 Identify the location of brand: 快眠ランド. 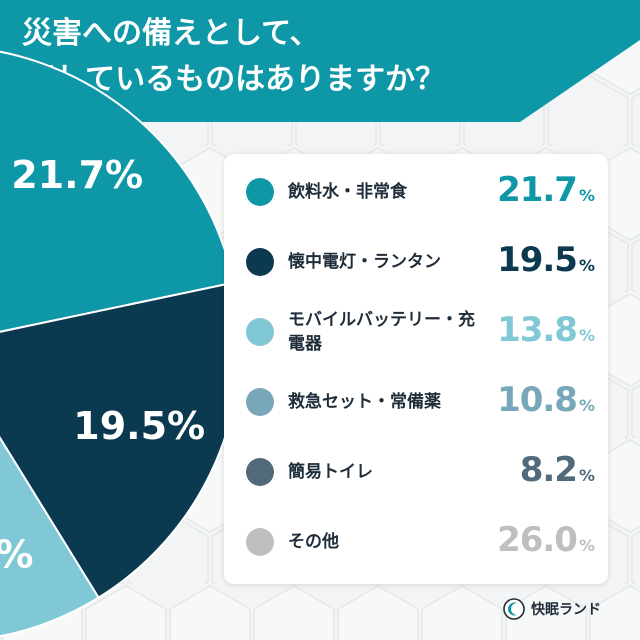
(552, 609).